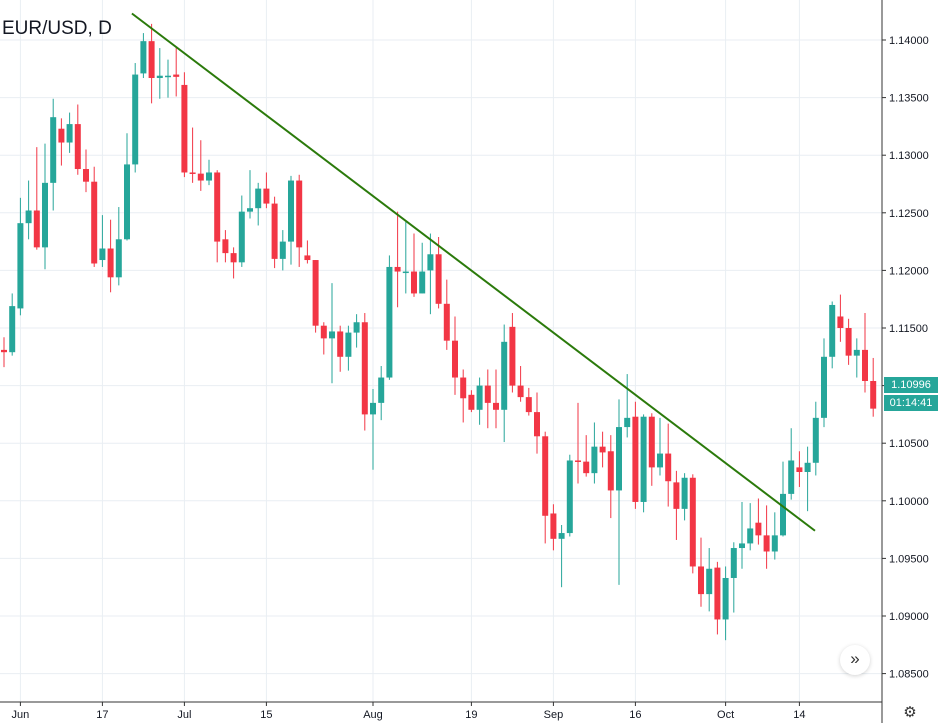 This screenshot has width=940, height=723. Describe the element at coordinates (909, 271) in the screenshot. I see `price-tick-label: 1.12000` at that location.